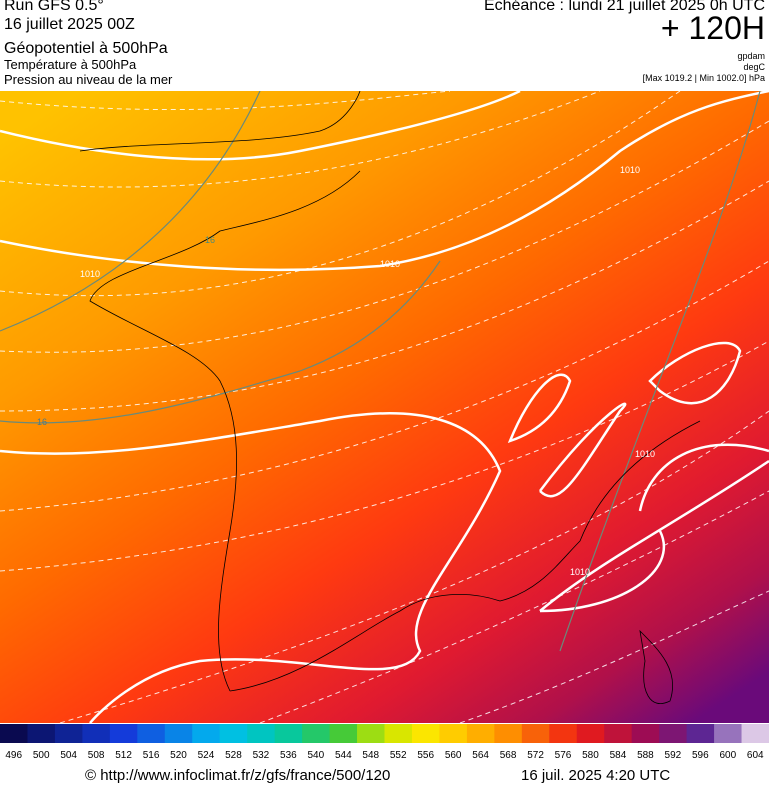 This screenshot has height=786, width=769. I want to click on legend-label: 600, so click(727, 755).